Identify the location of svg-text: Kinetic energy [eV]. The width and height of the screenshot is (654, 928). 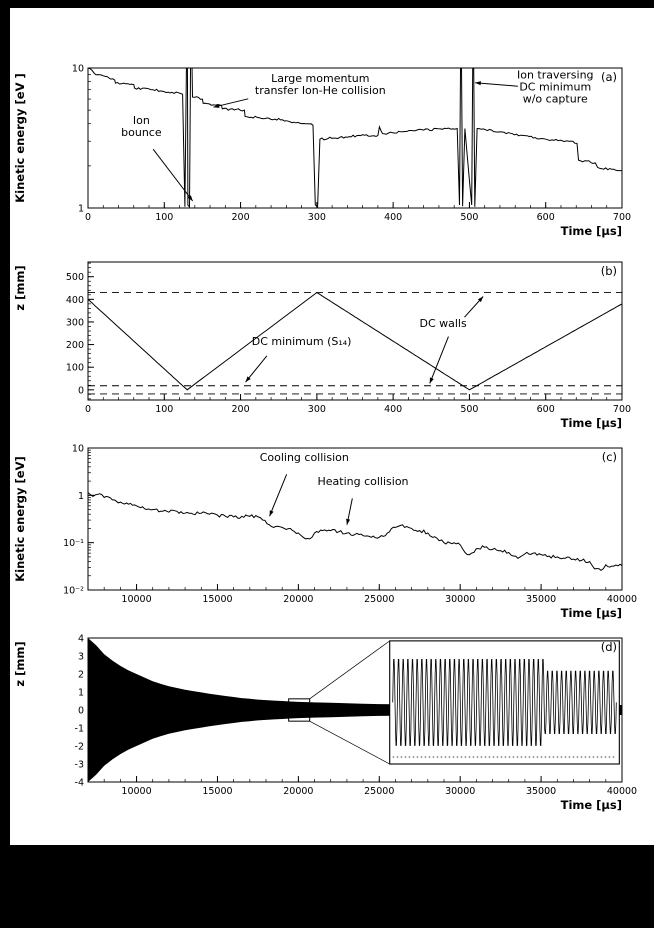
(20, 519).